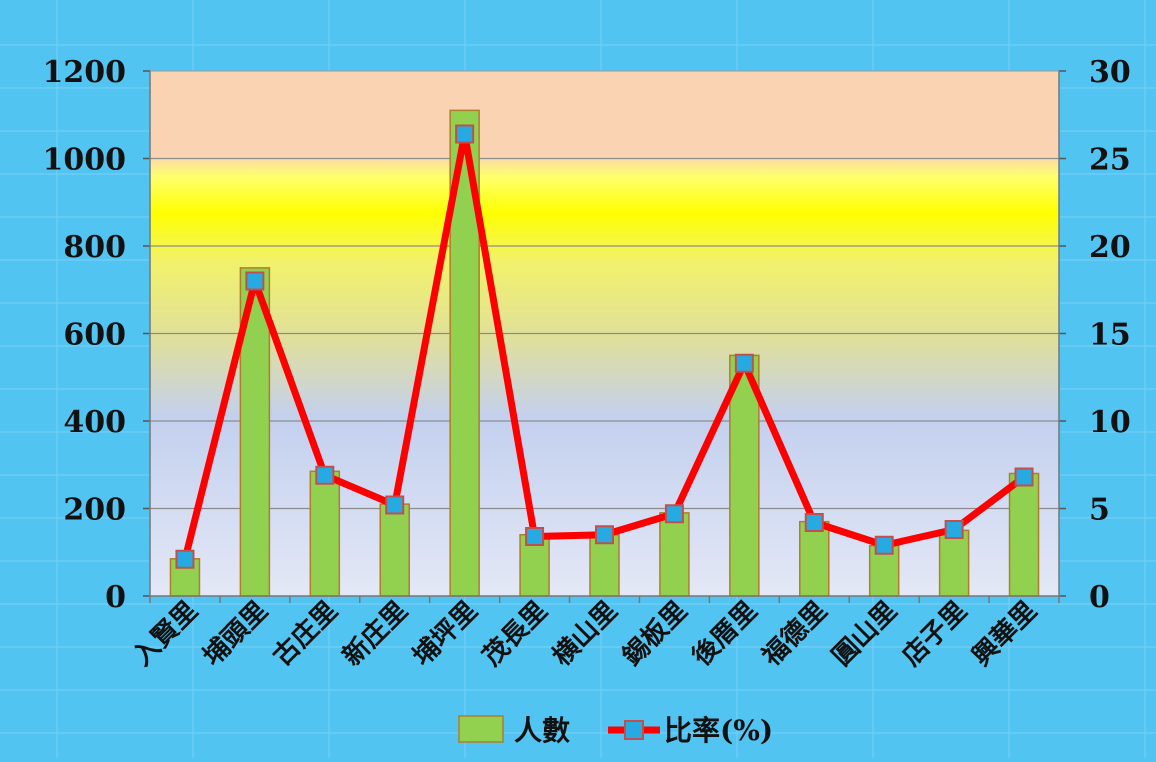  What do you see at coordinates (1110, 422) in the screenshot?
I see `right-tick-label: 10` at bounding box center [1110, 422].